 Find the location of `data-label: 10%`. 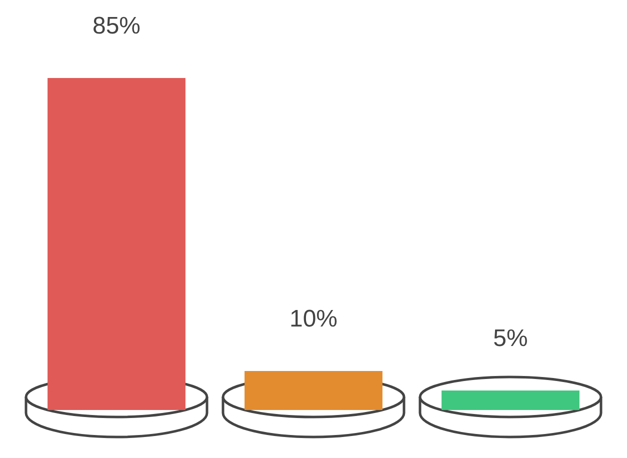

data-label: 10% is located at coordinates (313, 318).